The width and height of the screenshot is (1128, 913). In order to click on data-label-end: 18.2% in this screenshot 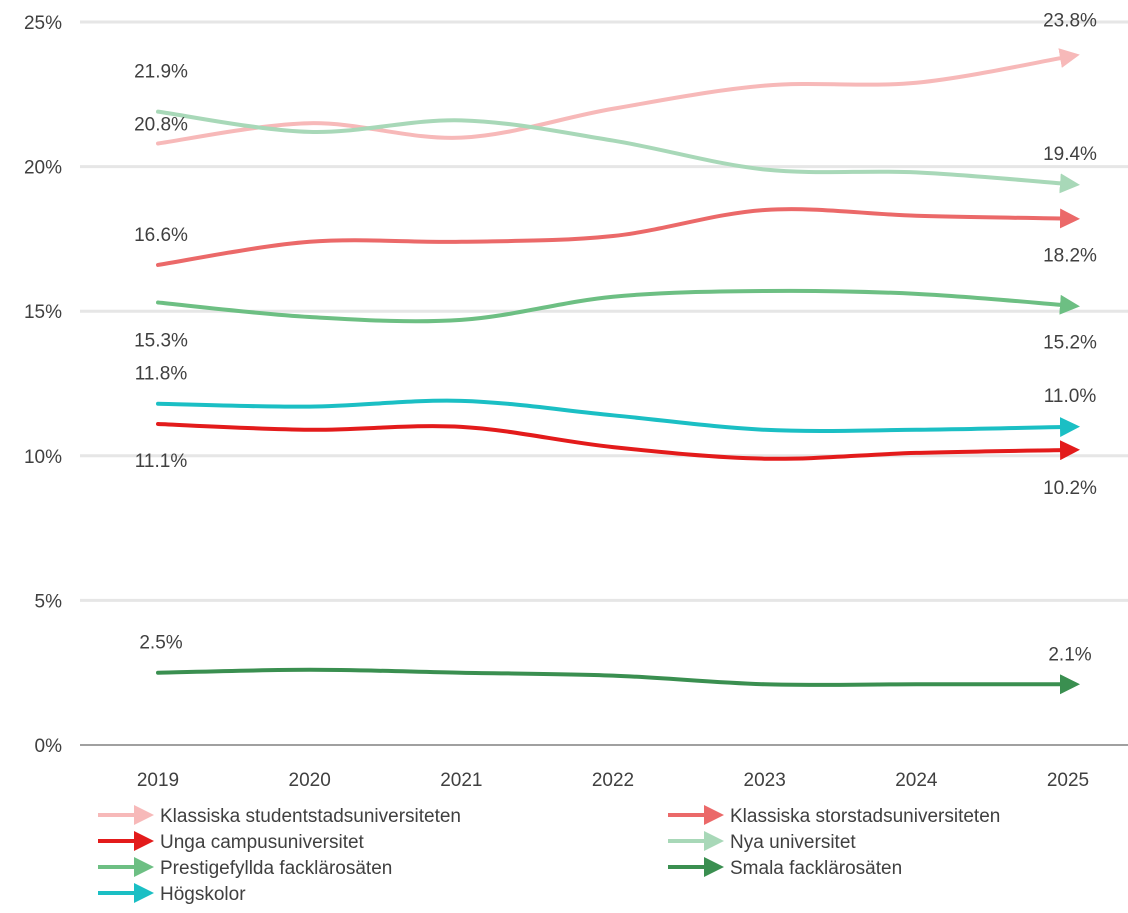, I will do `click(1070, 256)`.